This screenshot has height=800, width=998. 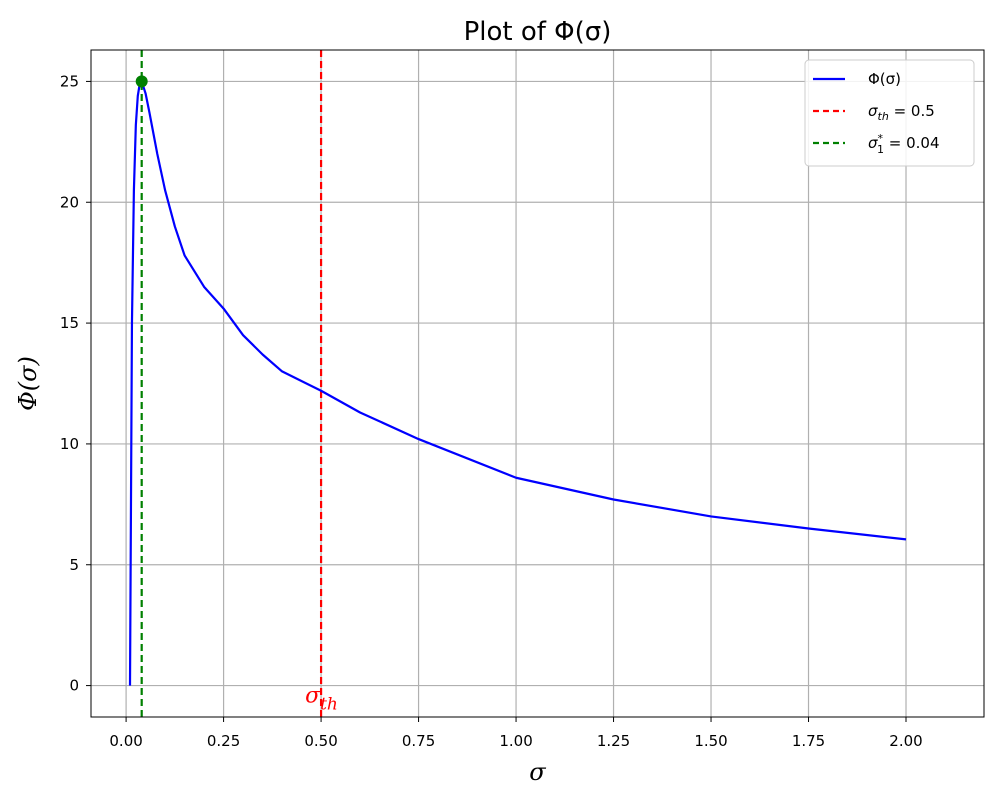 I want to click on legend-box, so click(x=889, y=113).